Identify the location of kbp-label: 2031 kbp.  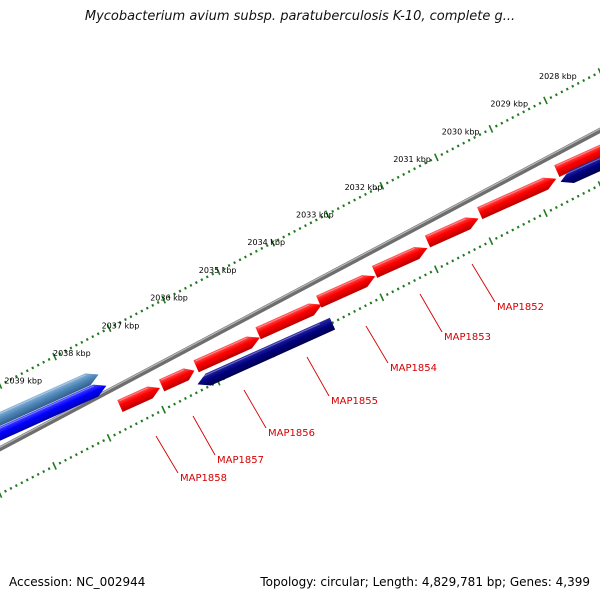
(412, 159).